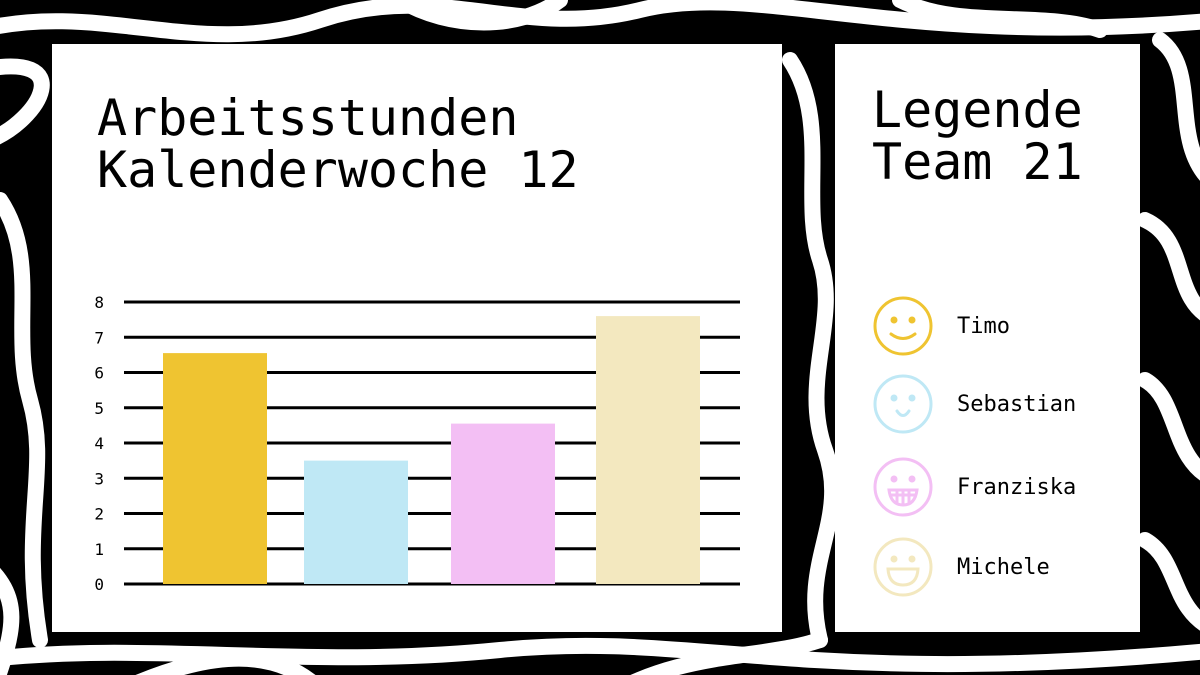  I want to click on laugh-icon, so click(903, 567).